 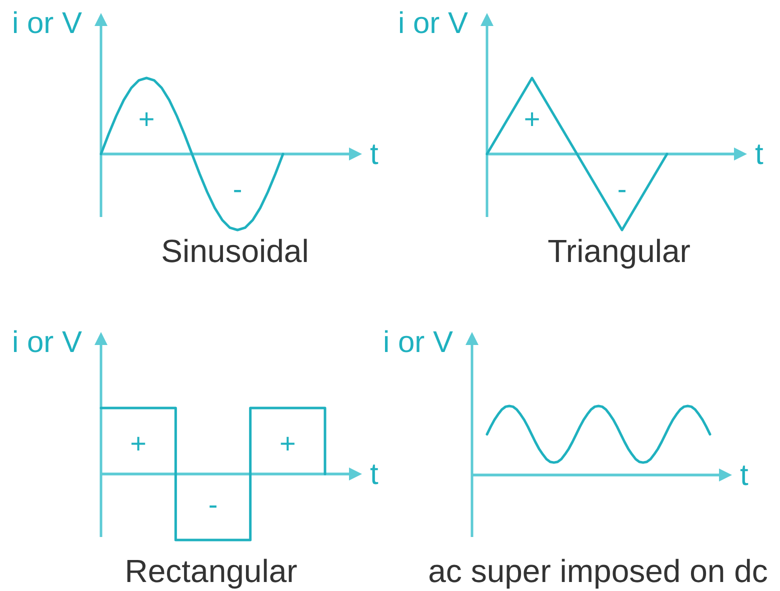 I want to click on text: Sinusoidal, so click(x=235, y=251).